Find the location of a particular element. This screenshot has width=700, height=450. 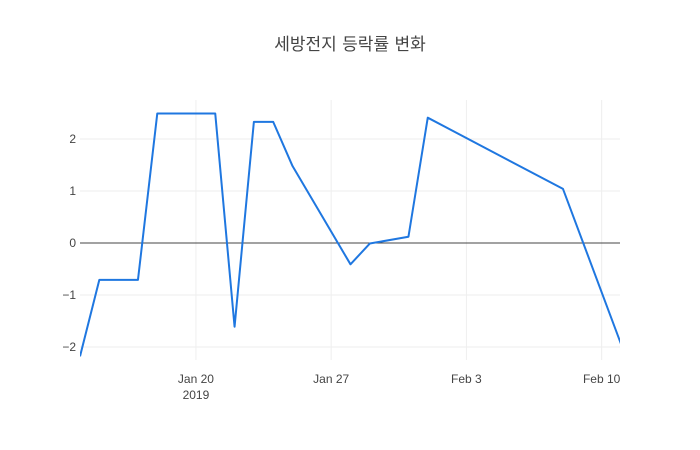

y-tick-label: 2 is located at coordinates (72, 139).